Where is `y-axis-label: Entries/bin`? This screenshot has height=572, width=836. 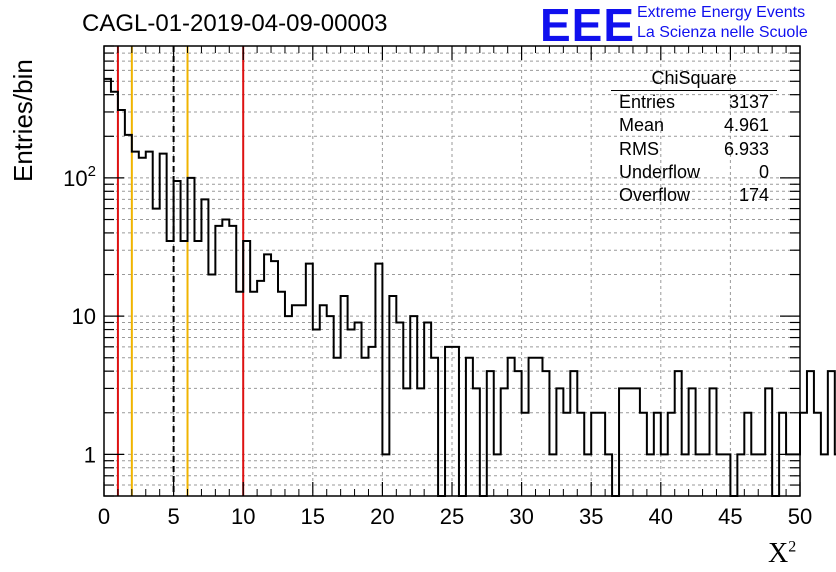
y-axis-label: Entries/bin is located at coordinates (23, 120).